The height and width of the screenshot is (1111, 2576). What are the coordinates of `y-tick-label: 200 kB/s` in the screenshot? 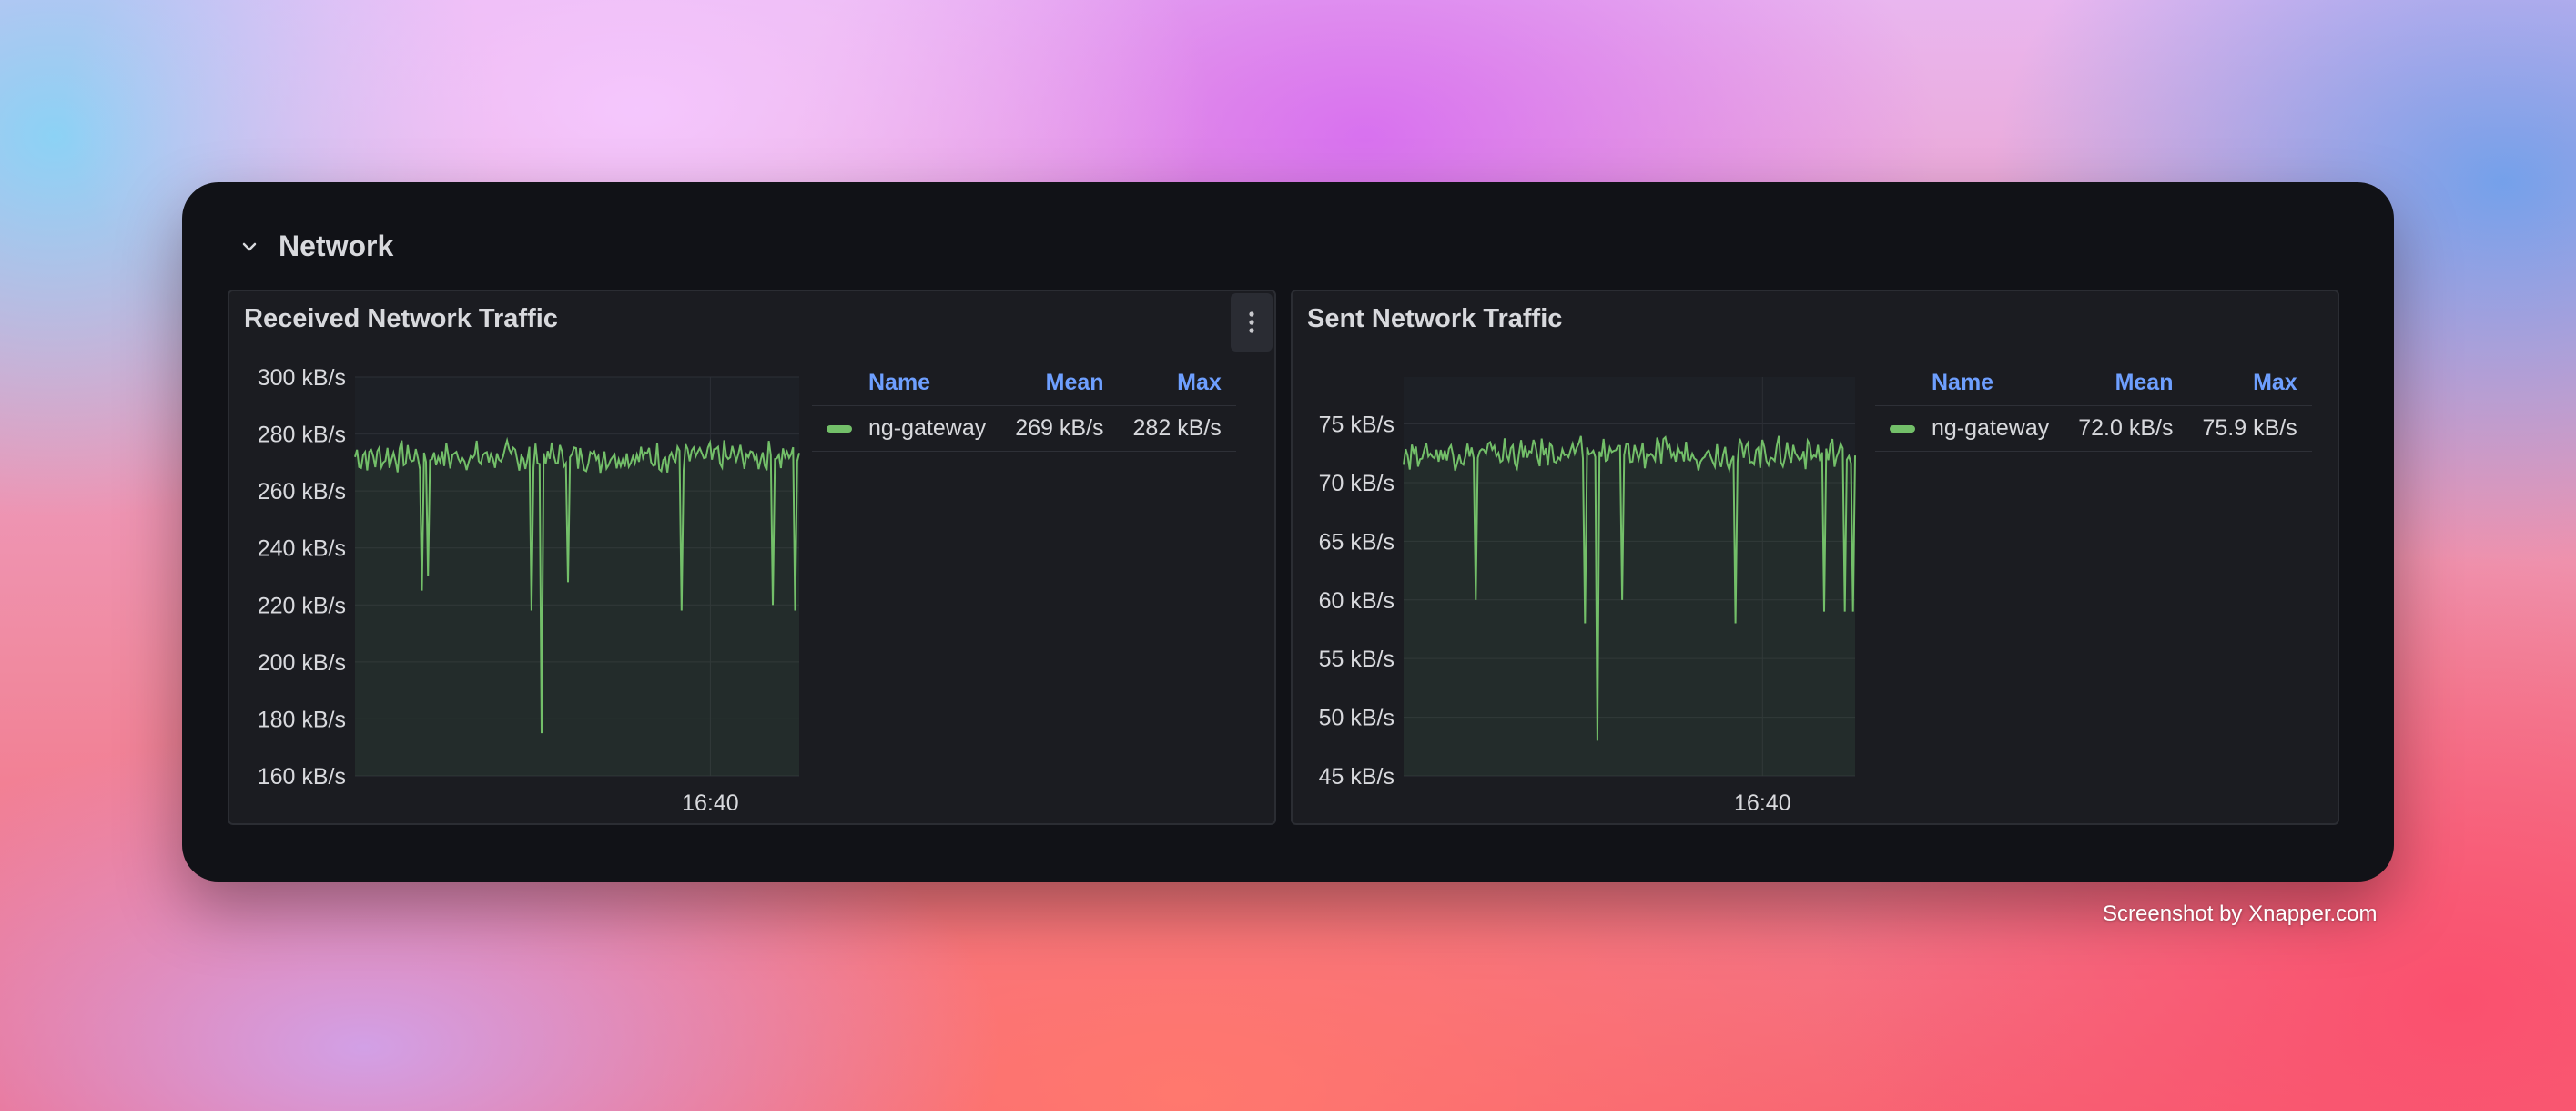 It's located at (302, 663).